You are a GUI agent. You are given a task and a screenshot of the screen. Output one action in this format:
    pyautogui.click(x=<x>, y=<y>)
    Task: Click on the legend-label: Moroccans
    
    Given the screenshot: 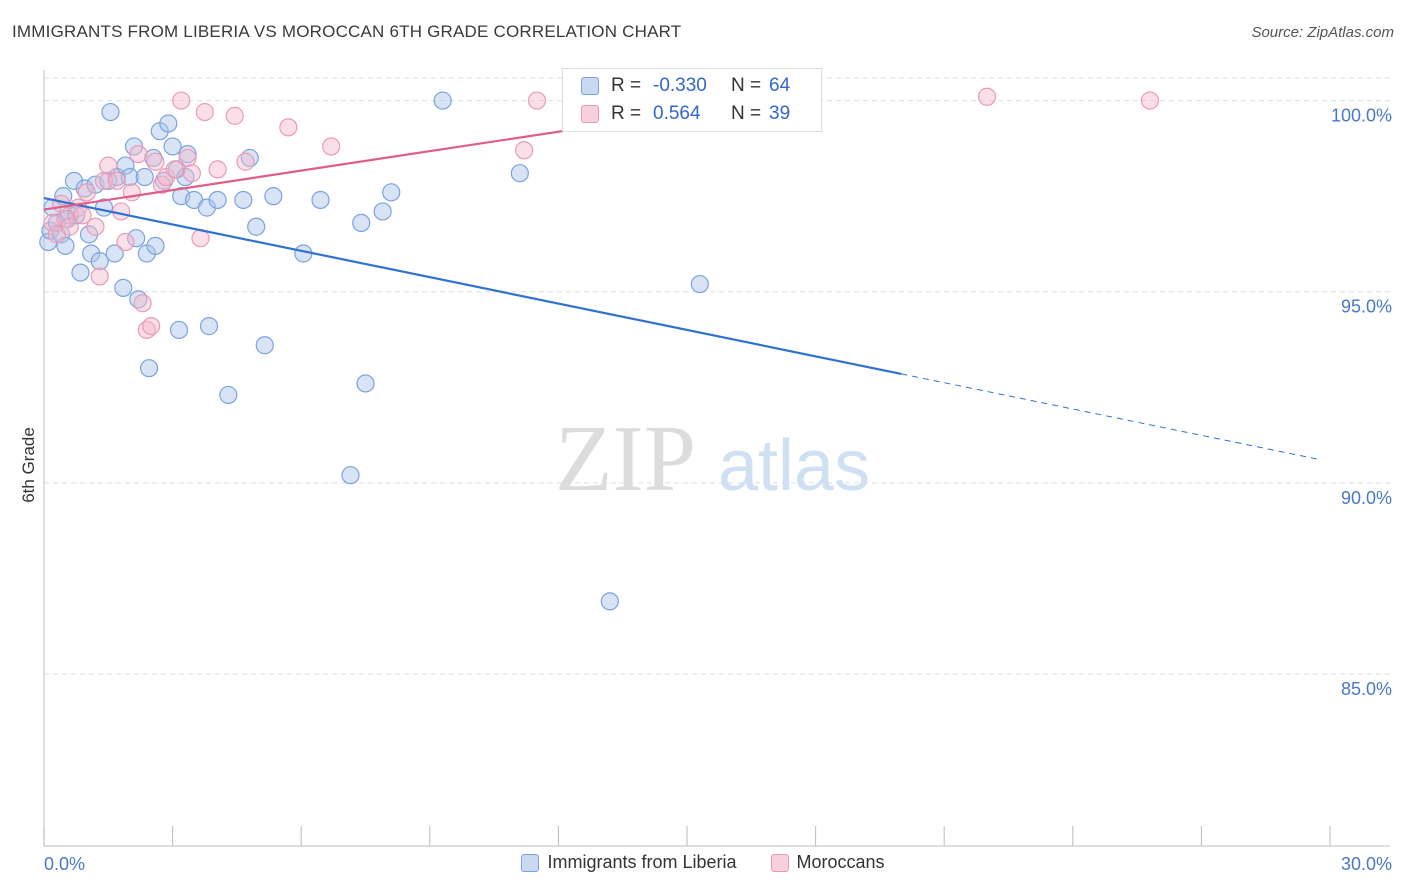 What is the action you would take?
    pyautogui.click(x=840, y=862)
    